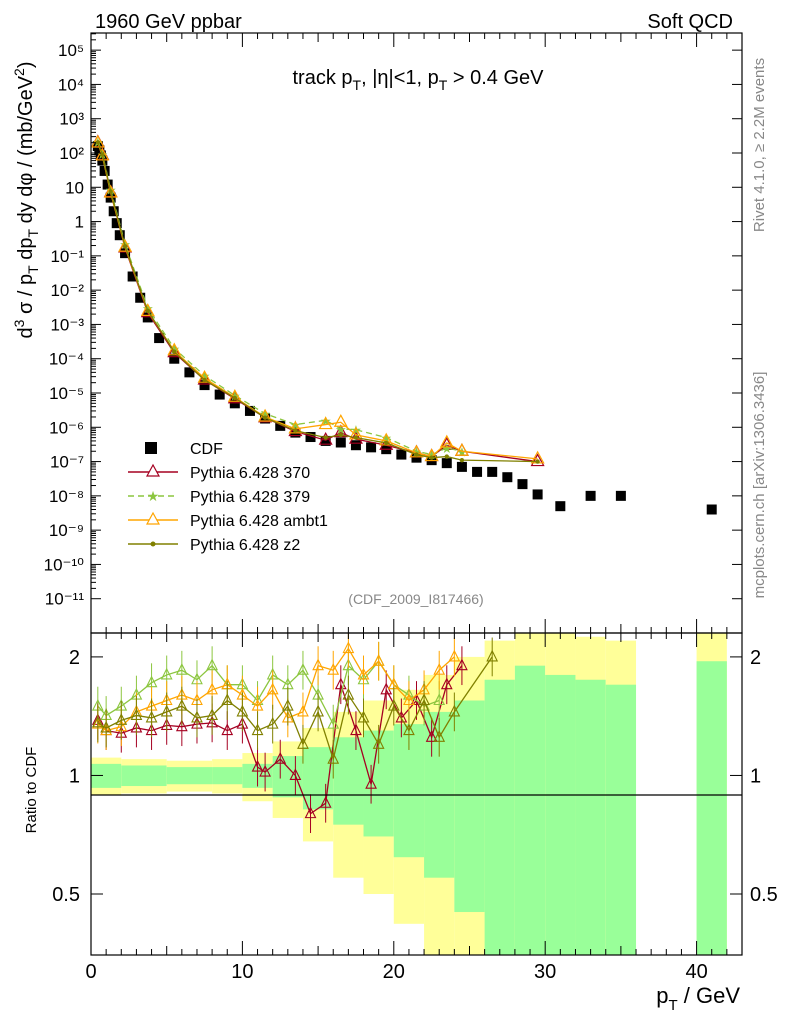 This screenshot has width=786, height=1024. I want to click on legend-label: Pythia 6.428 370, so click(250, 473).